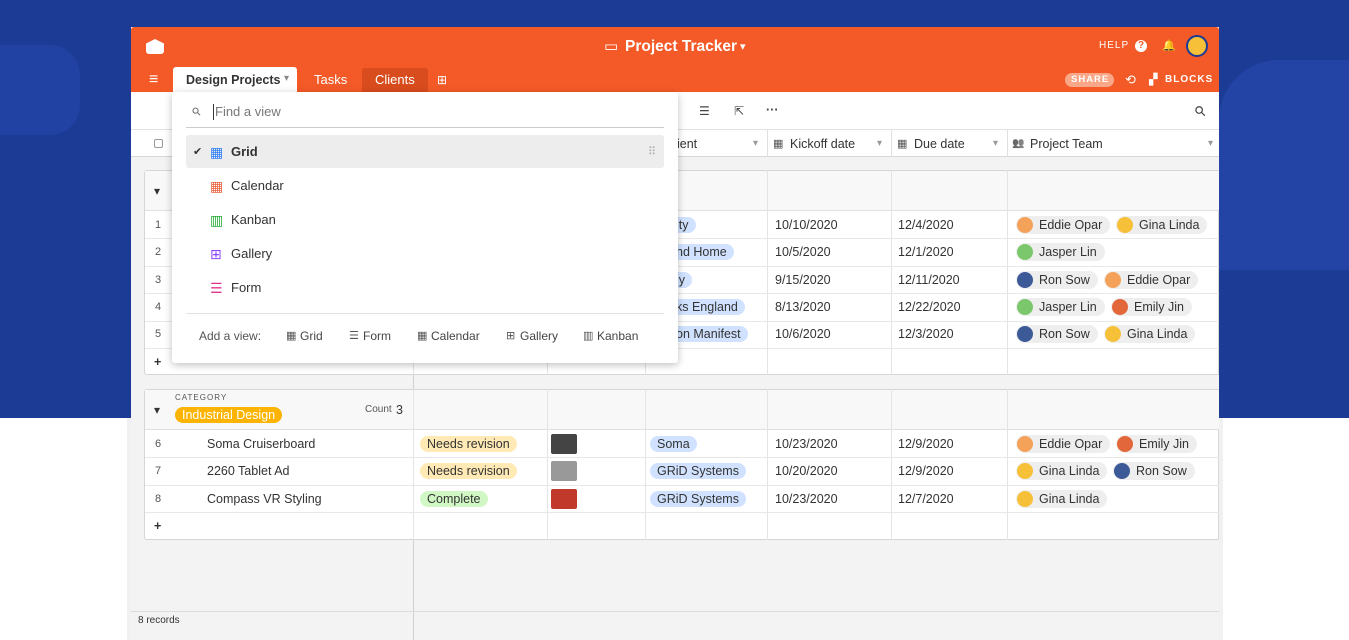 The width and height of the screenshot is (1349, 640). Describe the element at coordinates (926, 225) in the screenshot. I see `cell-date: 12/4/2020` at that location.